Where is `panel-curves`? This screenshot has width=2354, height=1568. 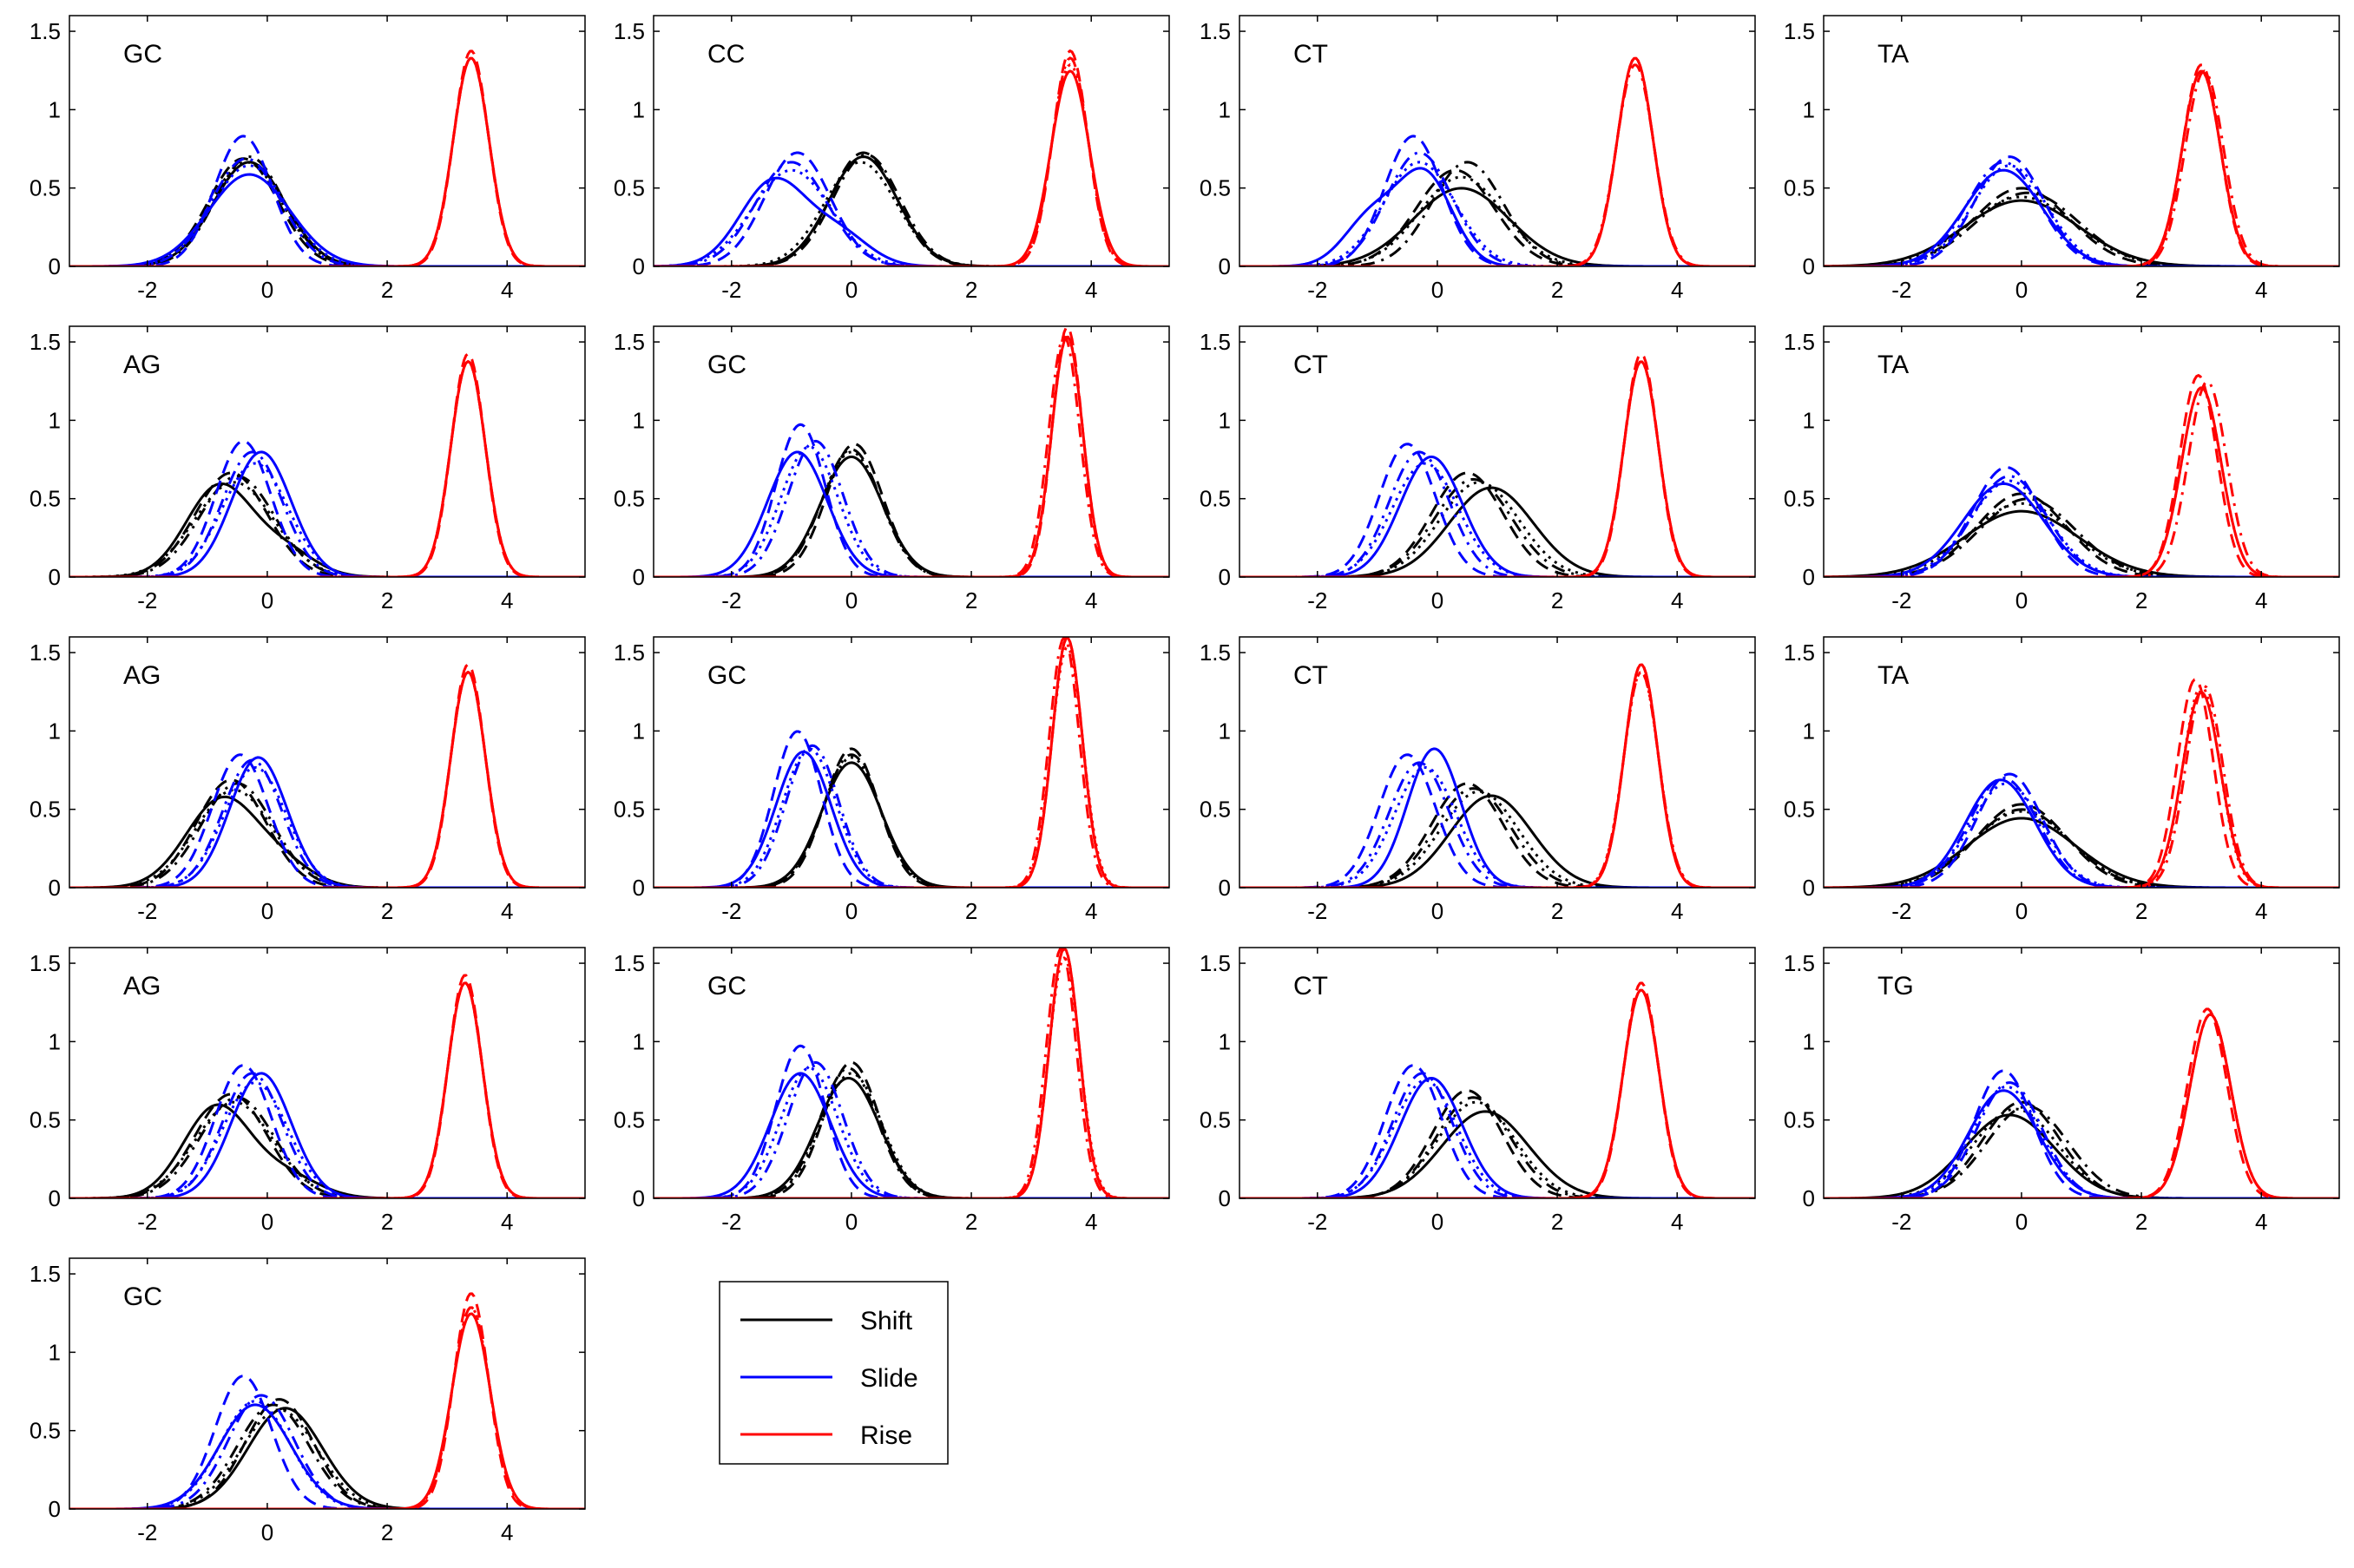
panel-curves is located at coordinates (327, 775).